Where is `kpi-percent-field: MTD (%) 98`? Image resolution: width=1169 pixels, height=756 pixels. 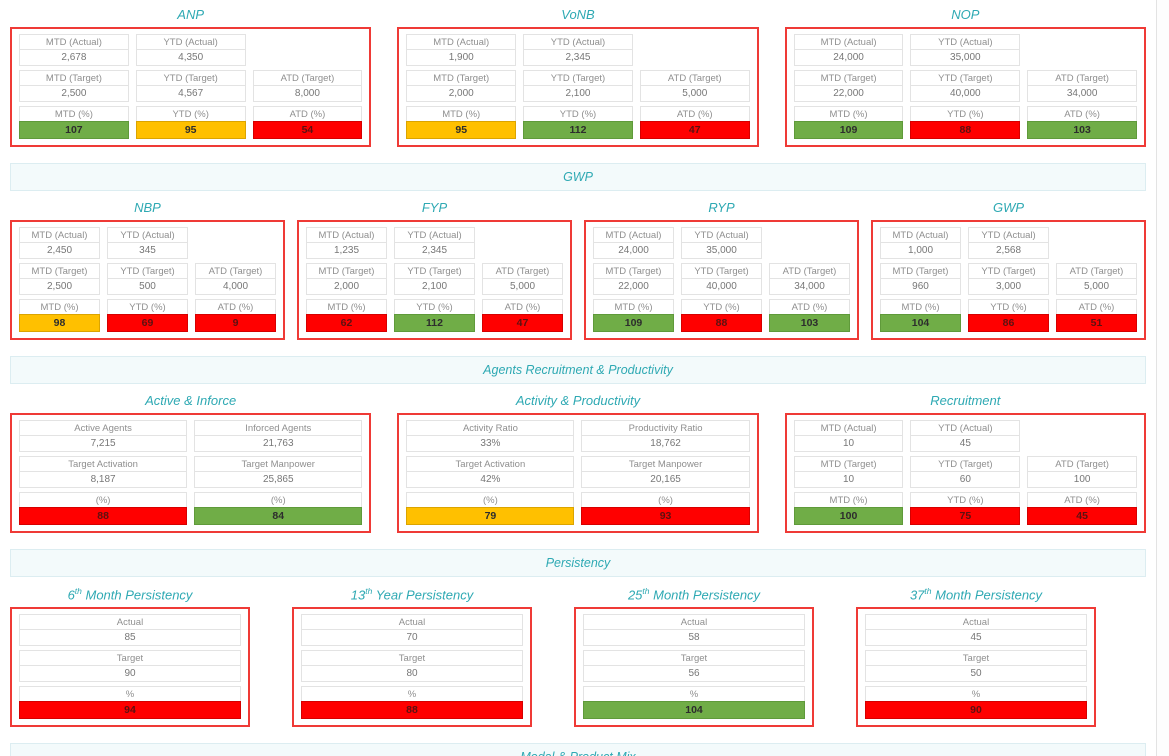 kpi-percent-field: MTD (%) 98 is located at coordinates (59, 315).